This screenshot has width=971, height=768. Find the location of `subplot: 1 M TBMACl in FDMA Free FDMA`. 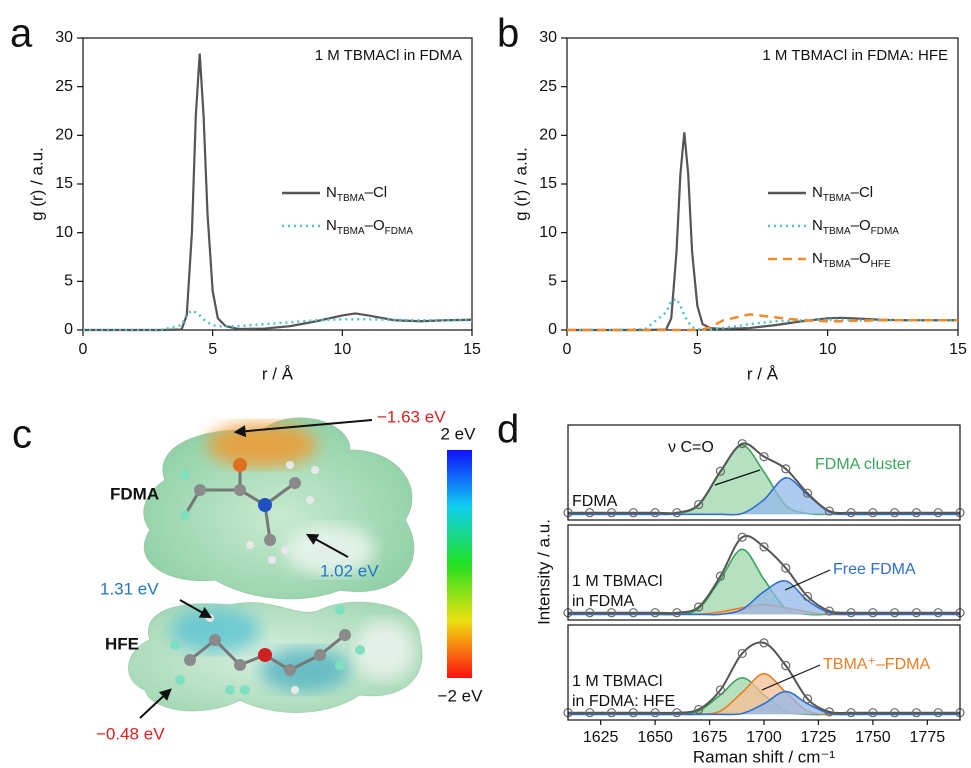

subplot: 1 M TBMACl in FDMA Free FDMA is located at coordinates (764, 572).